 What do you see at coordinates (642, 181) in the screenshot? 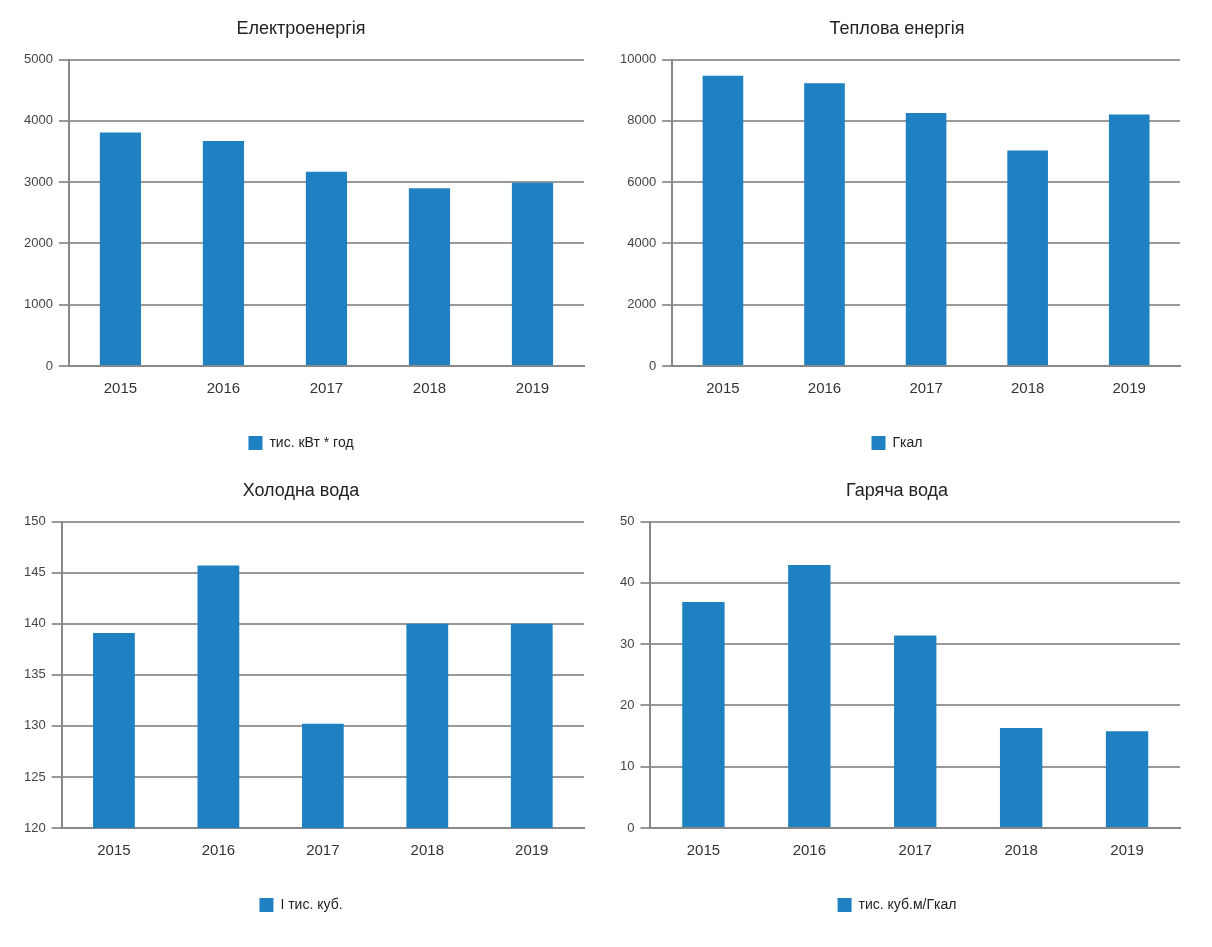
I see `y-tick-label: 6000` at bounding box center [642, 181].